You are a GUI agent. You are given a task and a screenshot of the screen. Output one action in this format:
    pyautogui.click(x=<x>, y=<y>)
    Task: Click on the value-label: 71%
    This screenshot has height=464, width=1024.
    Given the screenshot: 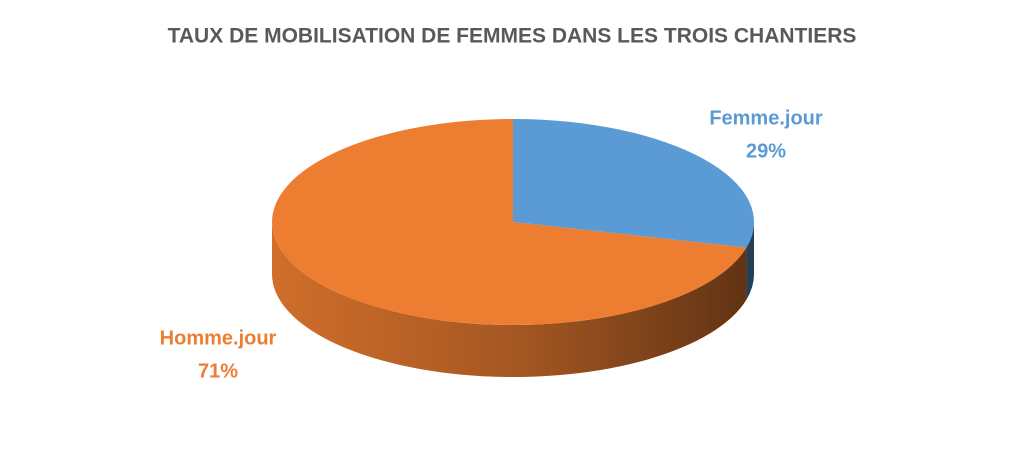 What is the action you would take?
    pyautogui.click(x=218, y=371)
    